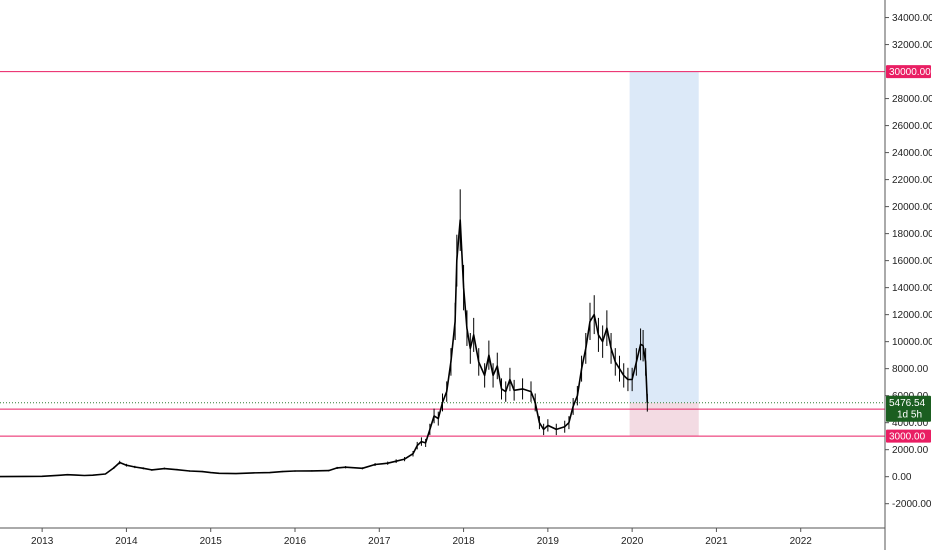 The image size is (932, 550). Describe the element at coordinates (295, 541) in the screenshot. I see `x-tick-label: 2016` at that location.